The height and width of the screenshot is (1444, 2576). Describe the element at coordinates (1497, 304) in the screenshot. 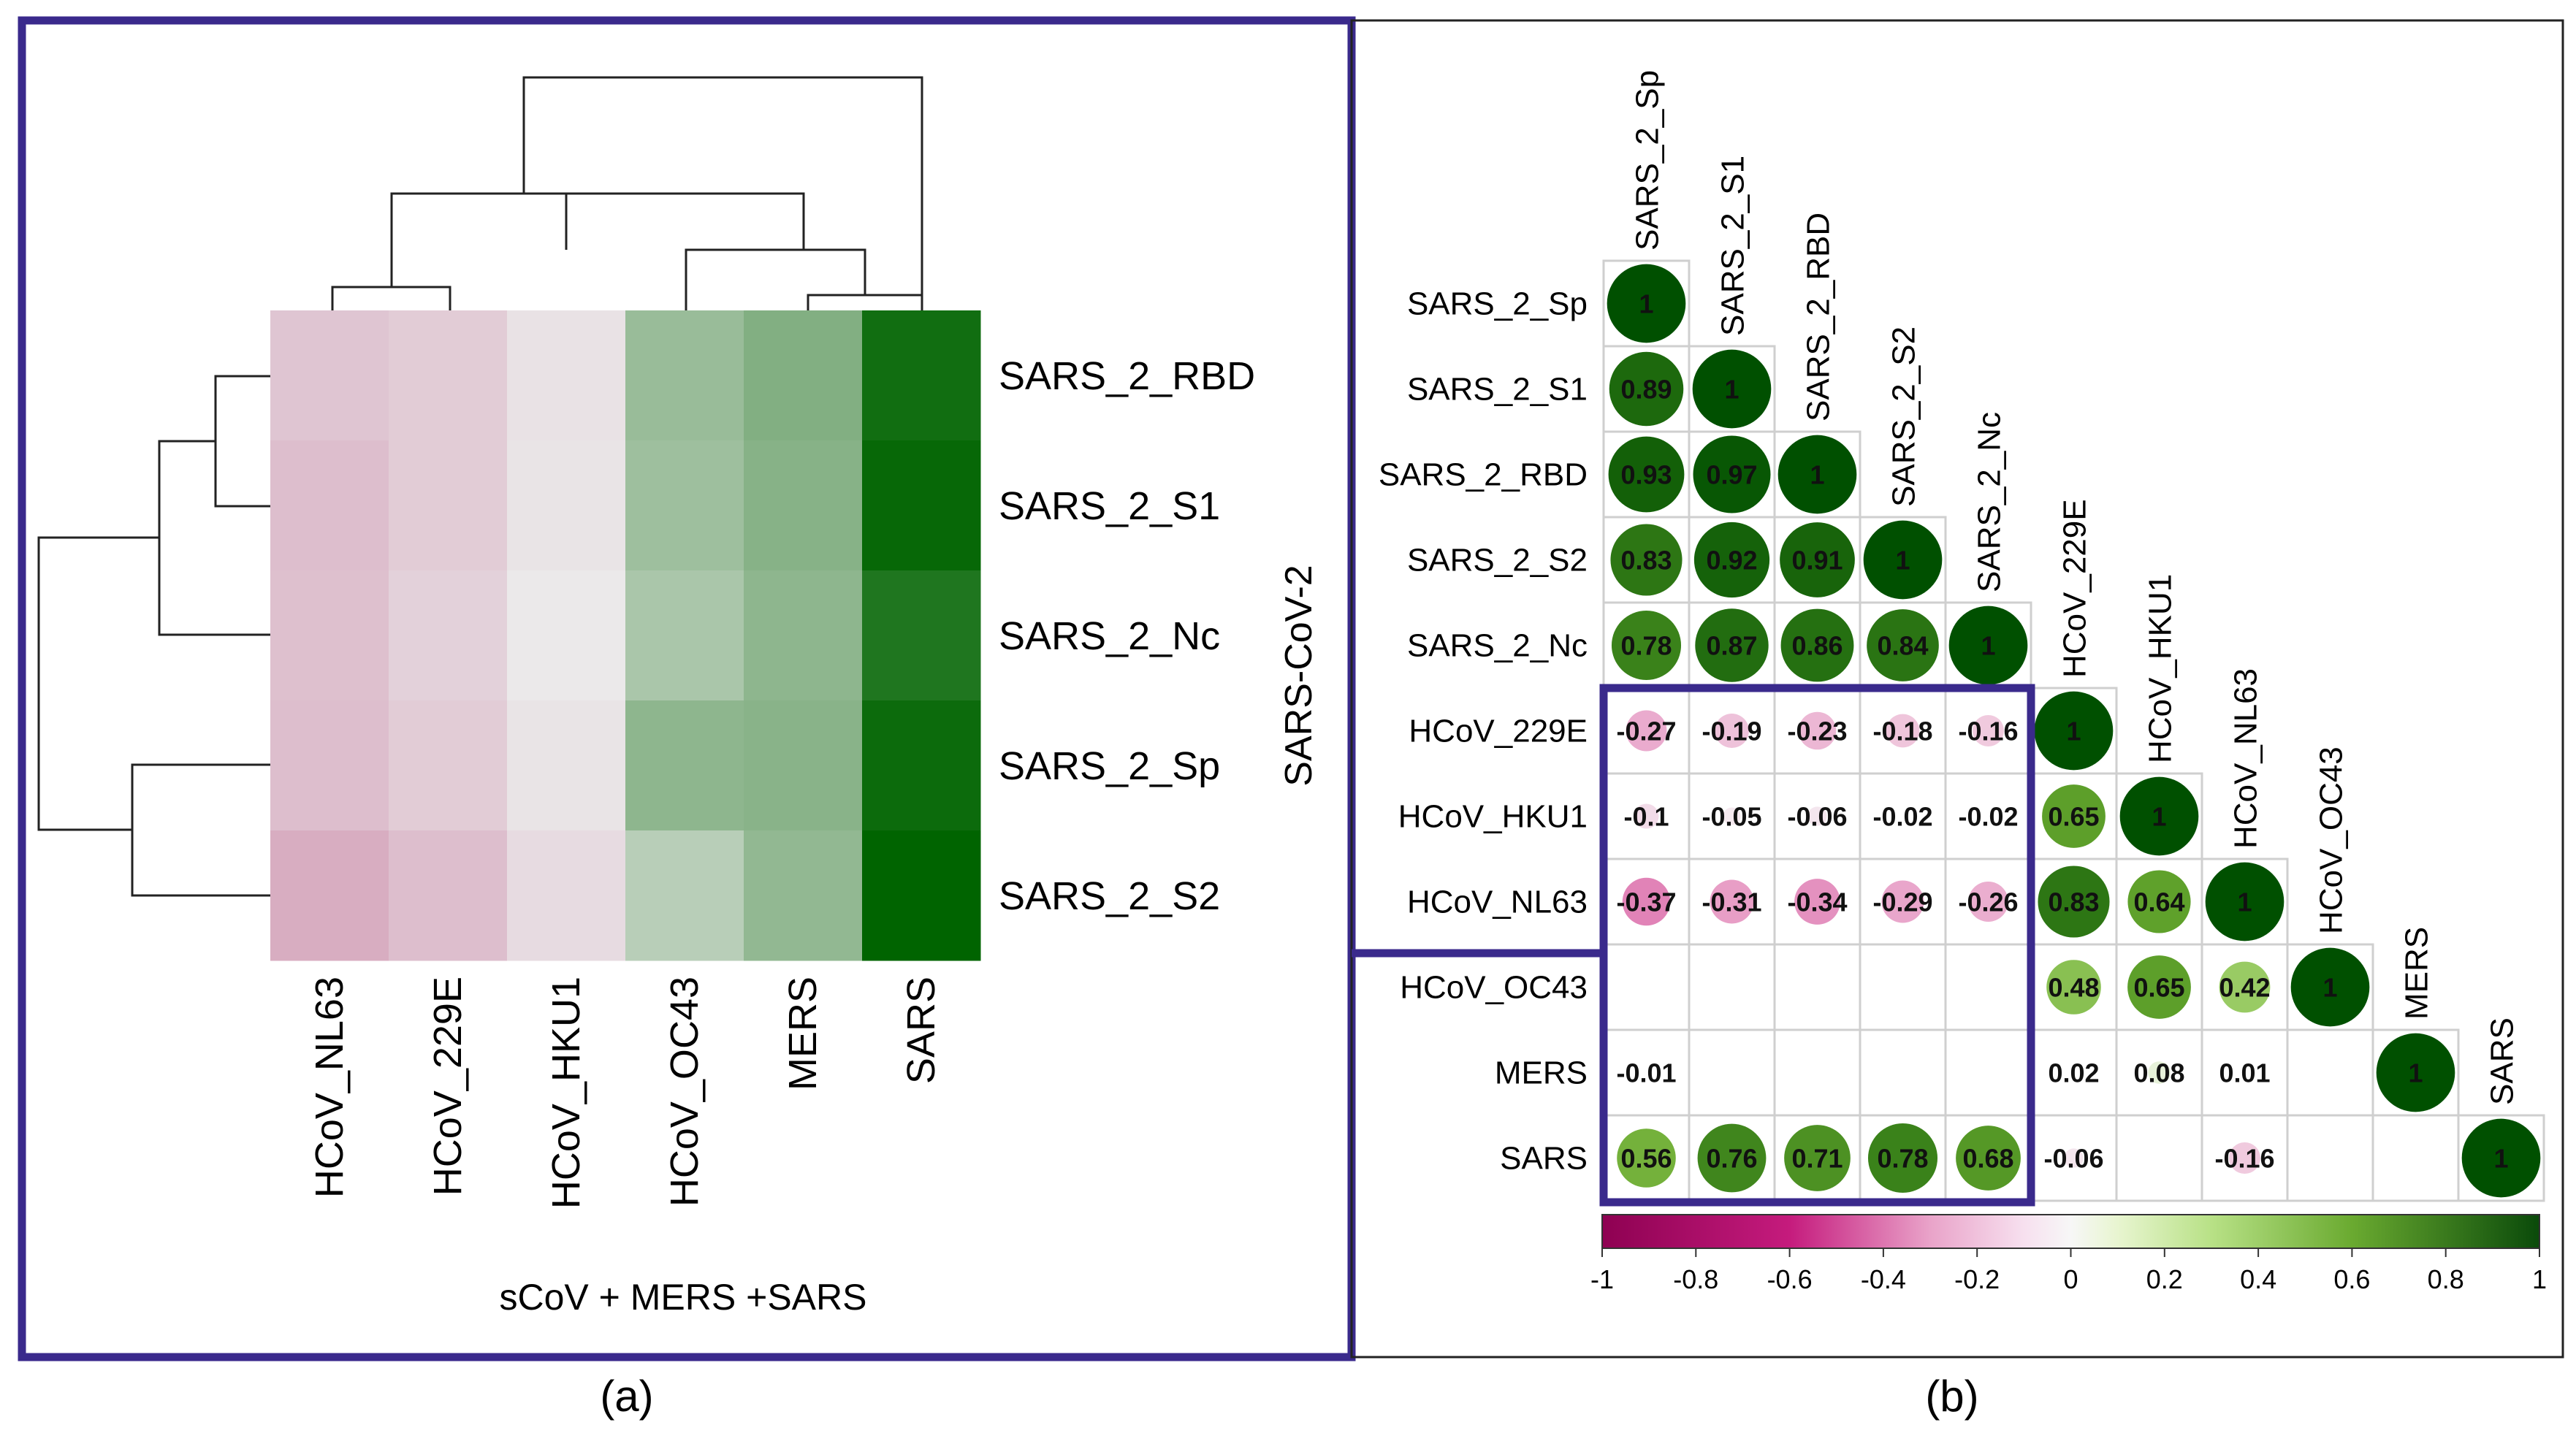

I see `corr-row-label: SARS_2_Sp` at that location.